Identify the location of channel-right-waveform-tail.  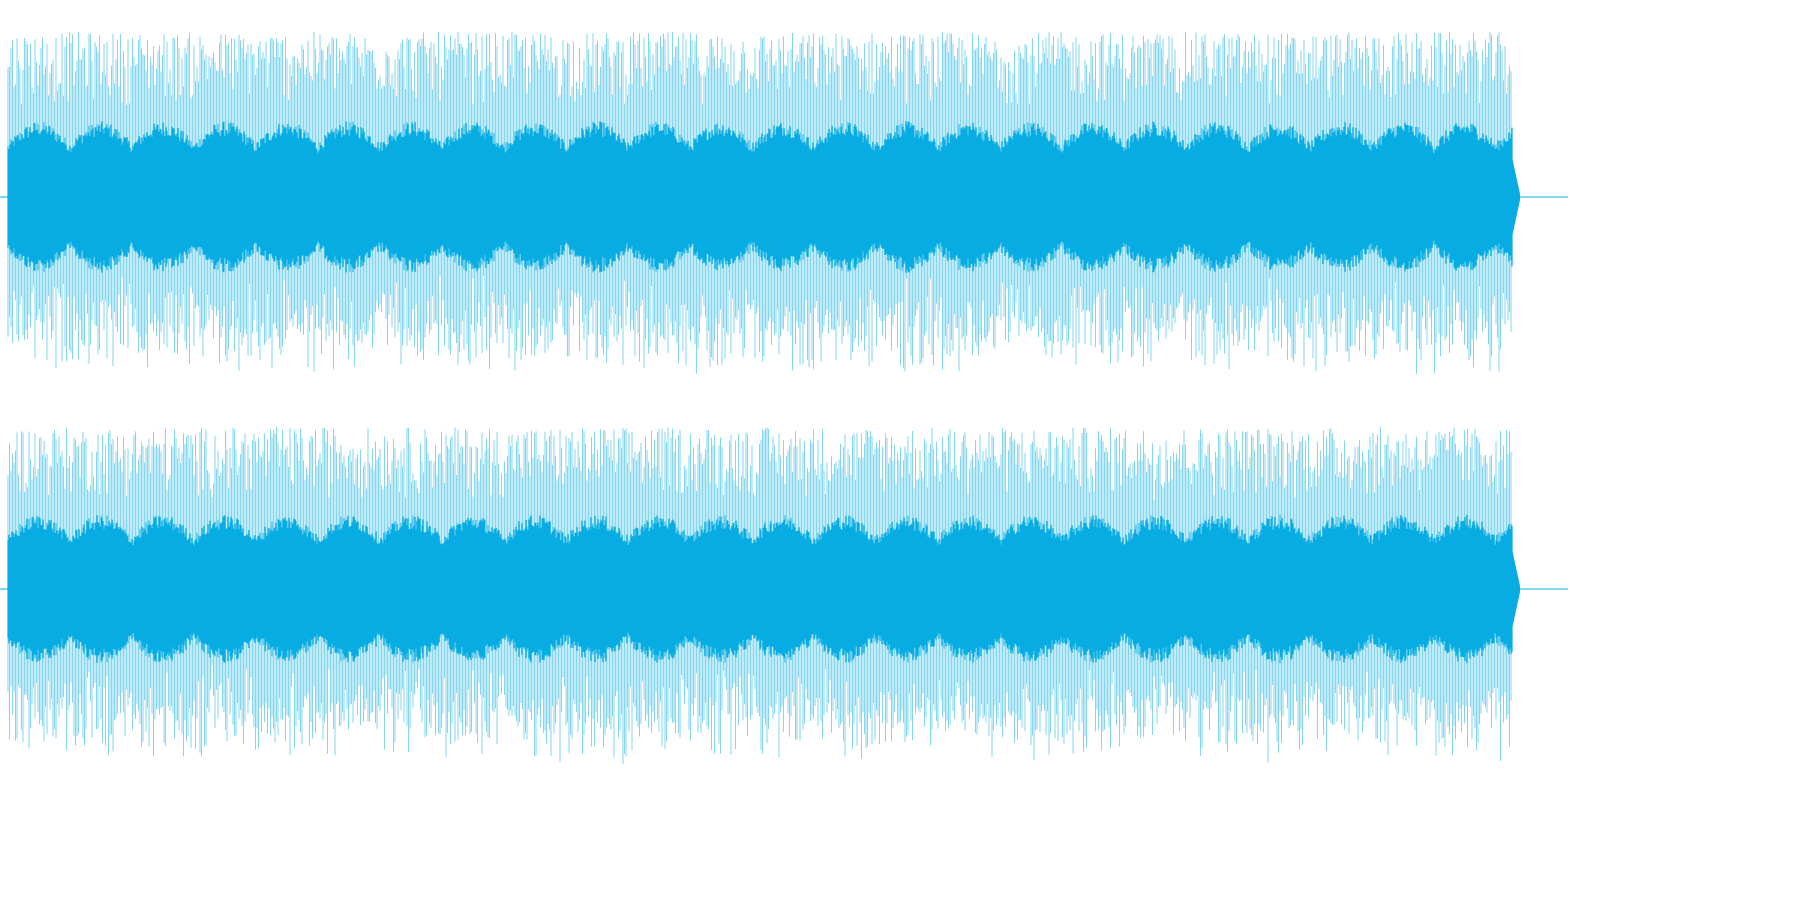
(1516, 589).